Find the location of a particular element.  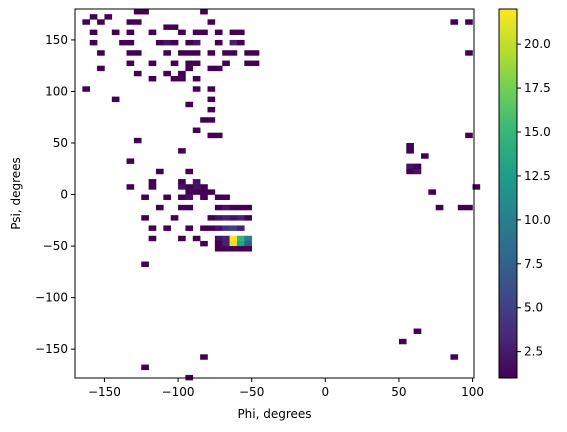

x-tick-label: −150 is located at coordinates (104, 392).